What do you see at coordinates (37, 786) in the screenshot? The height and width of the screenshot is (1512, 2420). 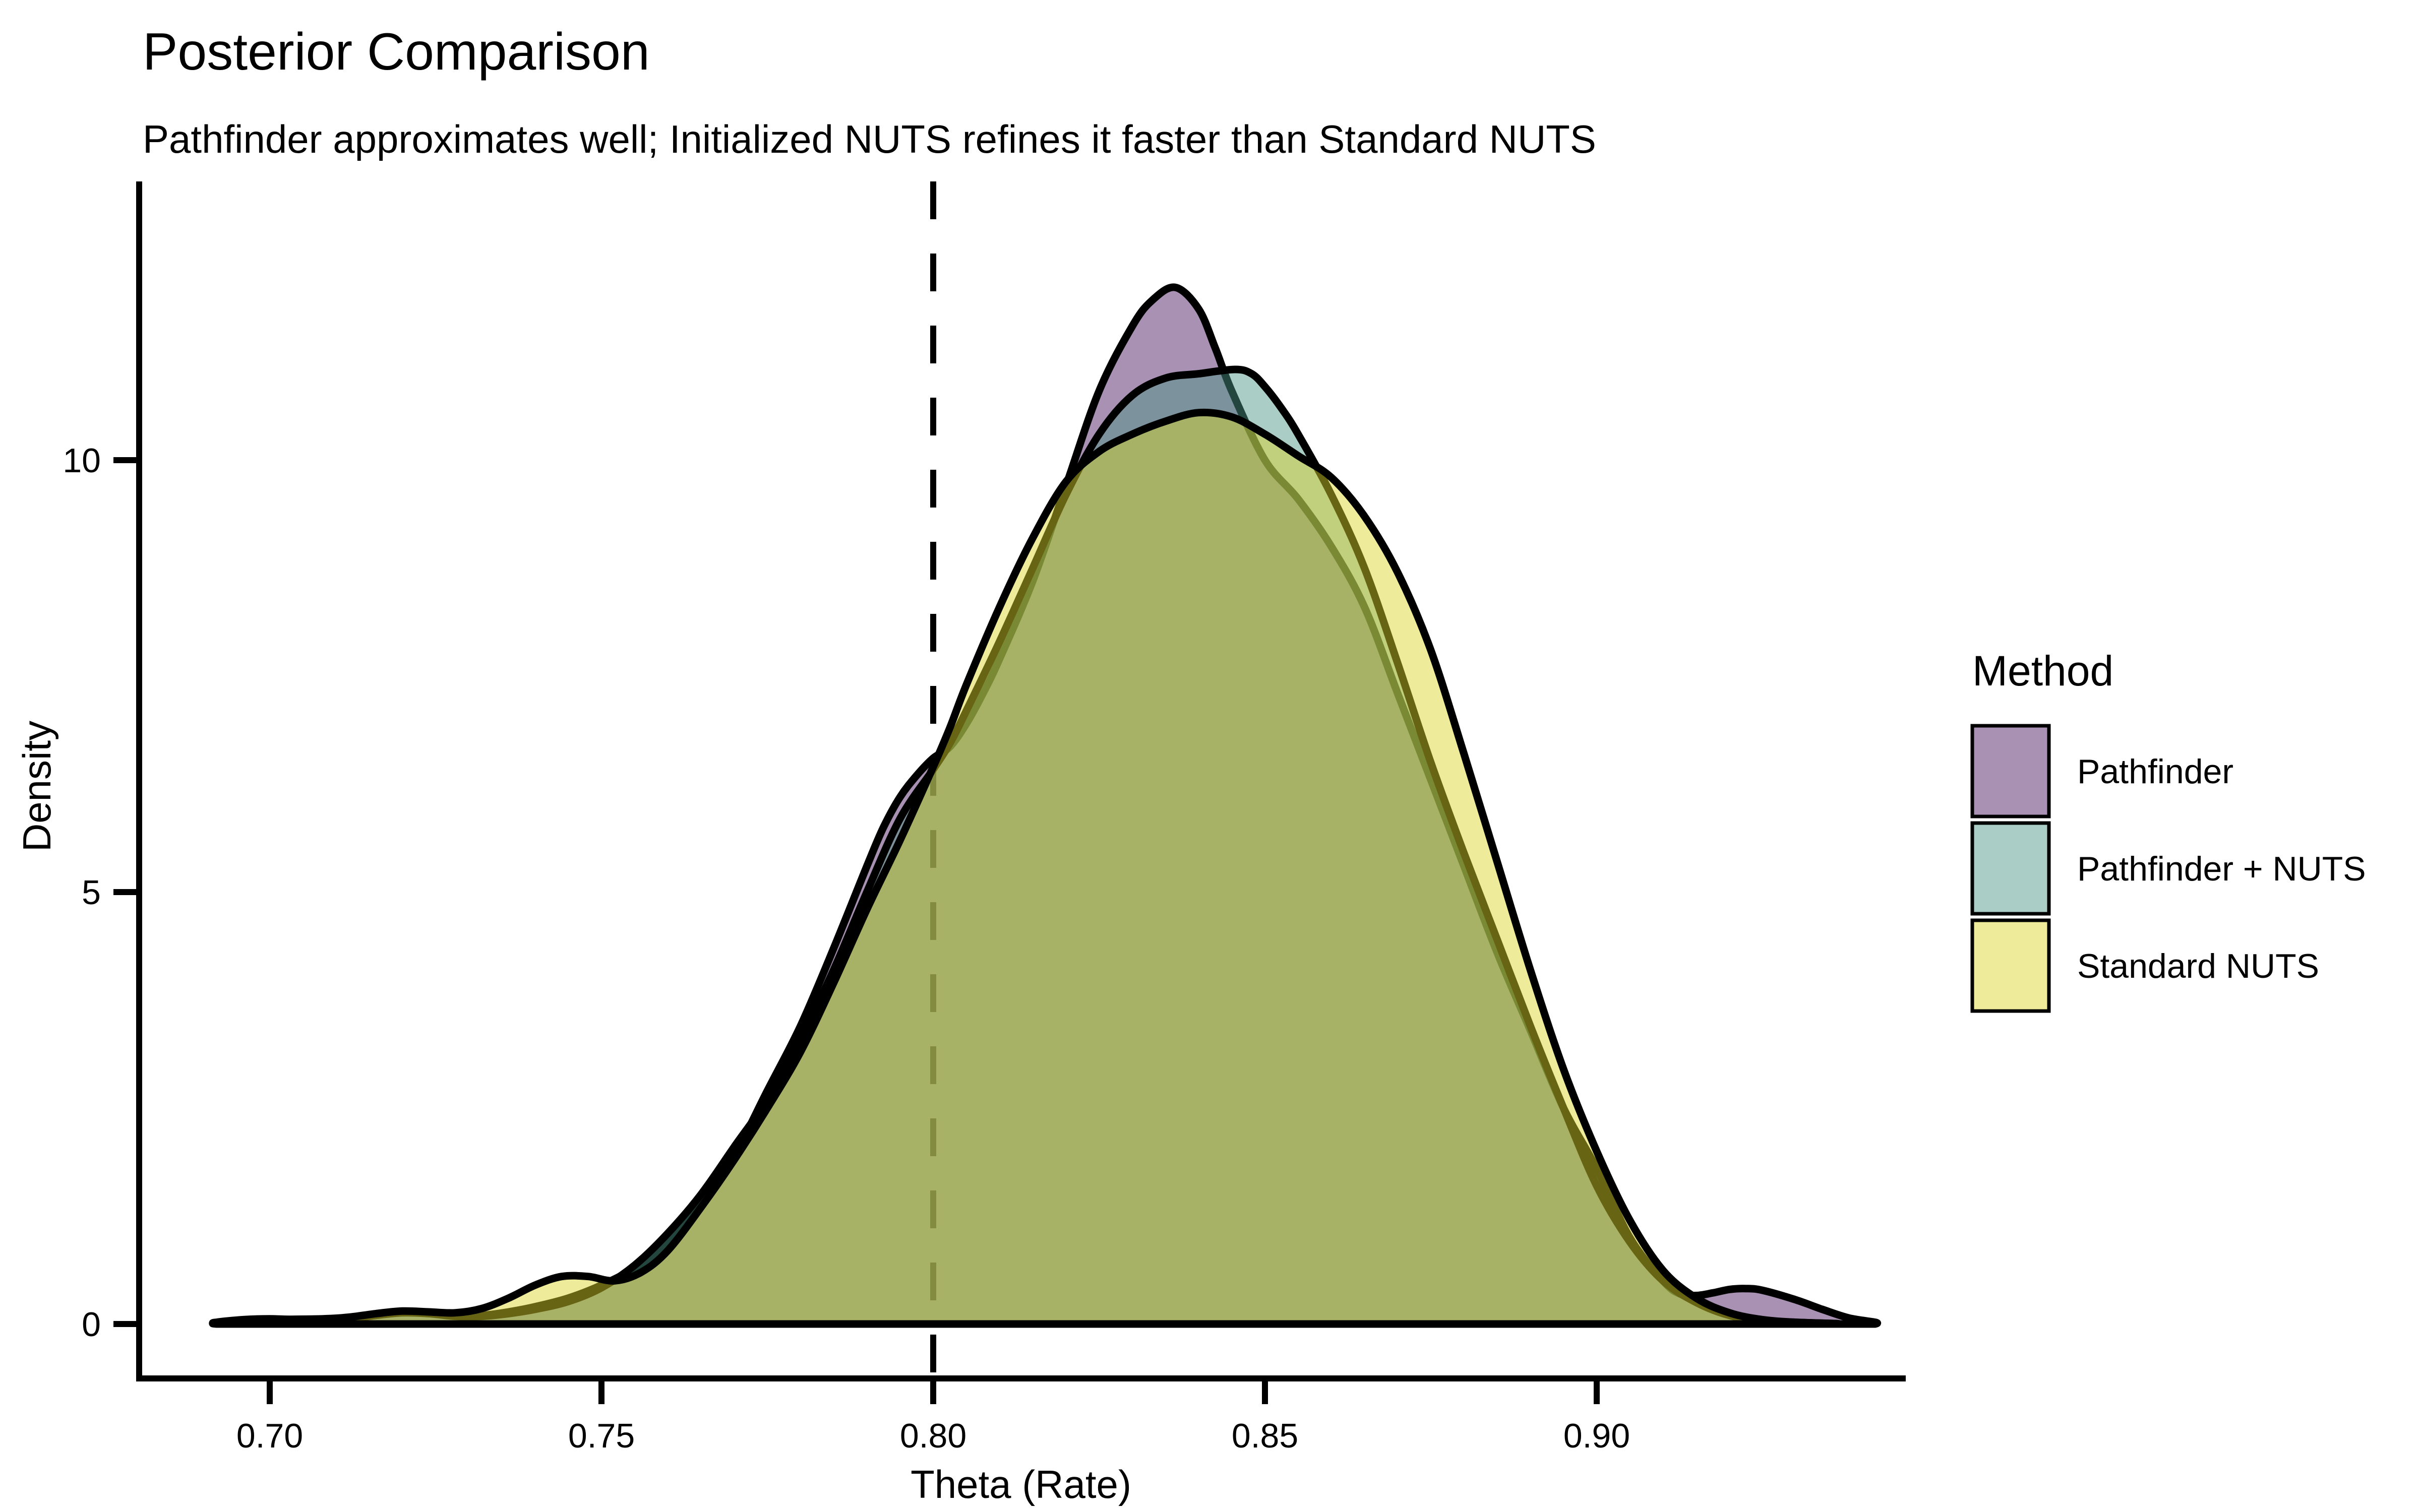 I see `y-axis-title: Density` at bounding box center [37, 786].